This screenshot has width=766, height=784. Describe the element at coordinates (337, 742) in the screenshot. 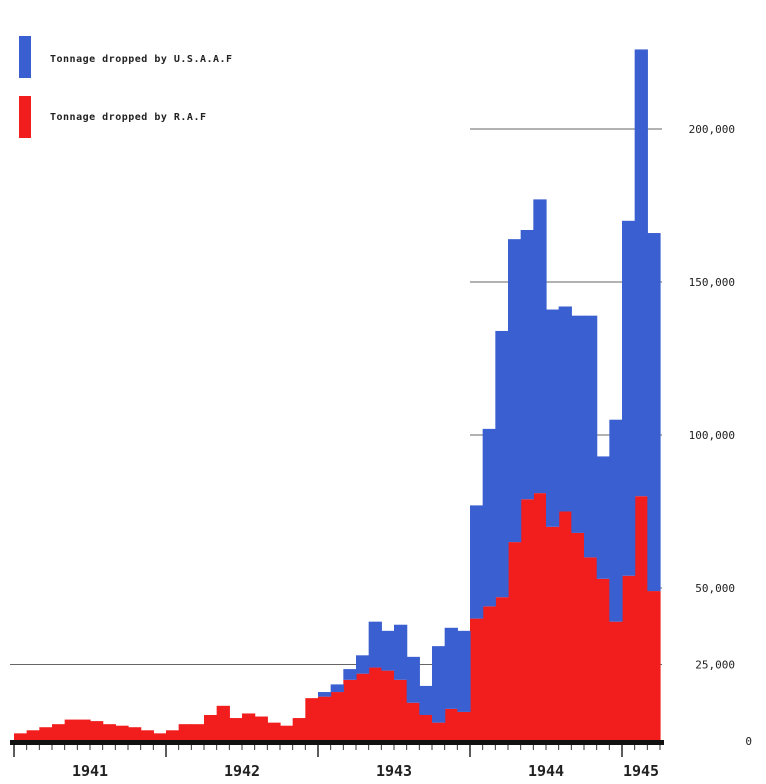

I see `x-axis-line` at that location.